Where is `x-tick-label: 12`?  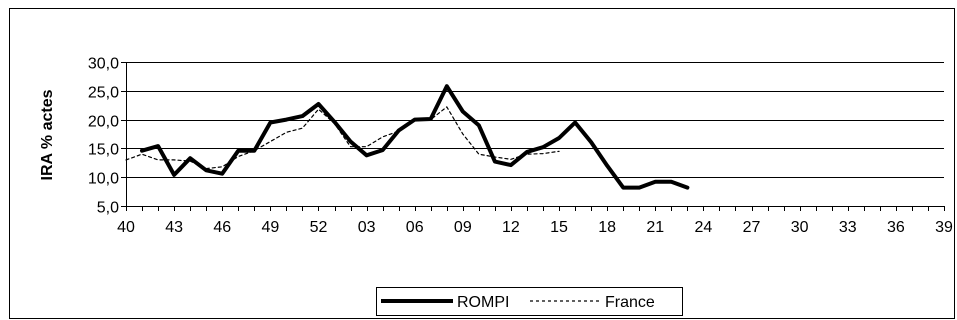
x-tick-label: 12 is located at coordinates (511, 227).